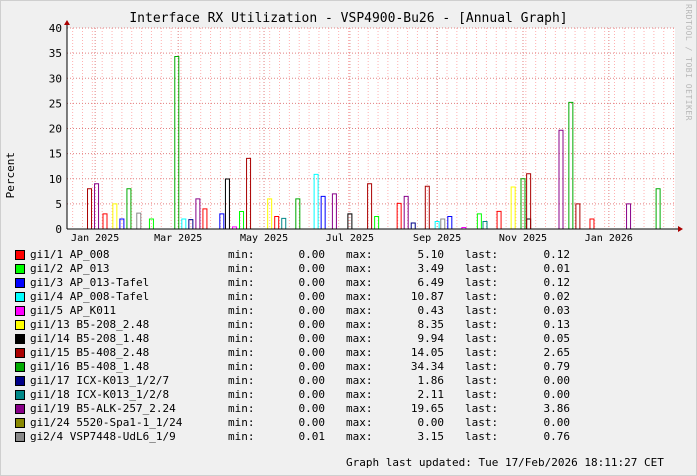  What do you see at coordinates (55, 78) in the screenshot?
I see `y-tick-label: 30` at bounding box center [55, 78].